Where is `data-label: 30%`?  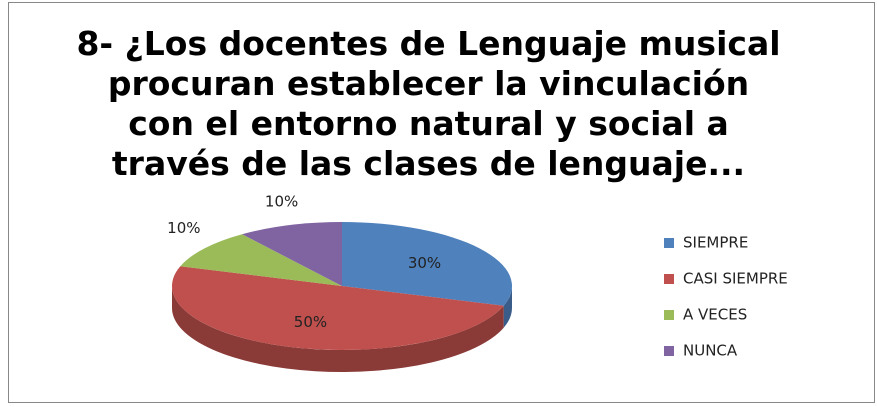 data-label: 30% is located at coordinates (424, 263).